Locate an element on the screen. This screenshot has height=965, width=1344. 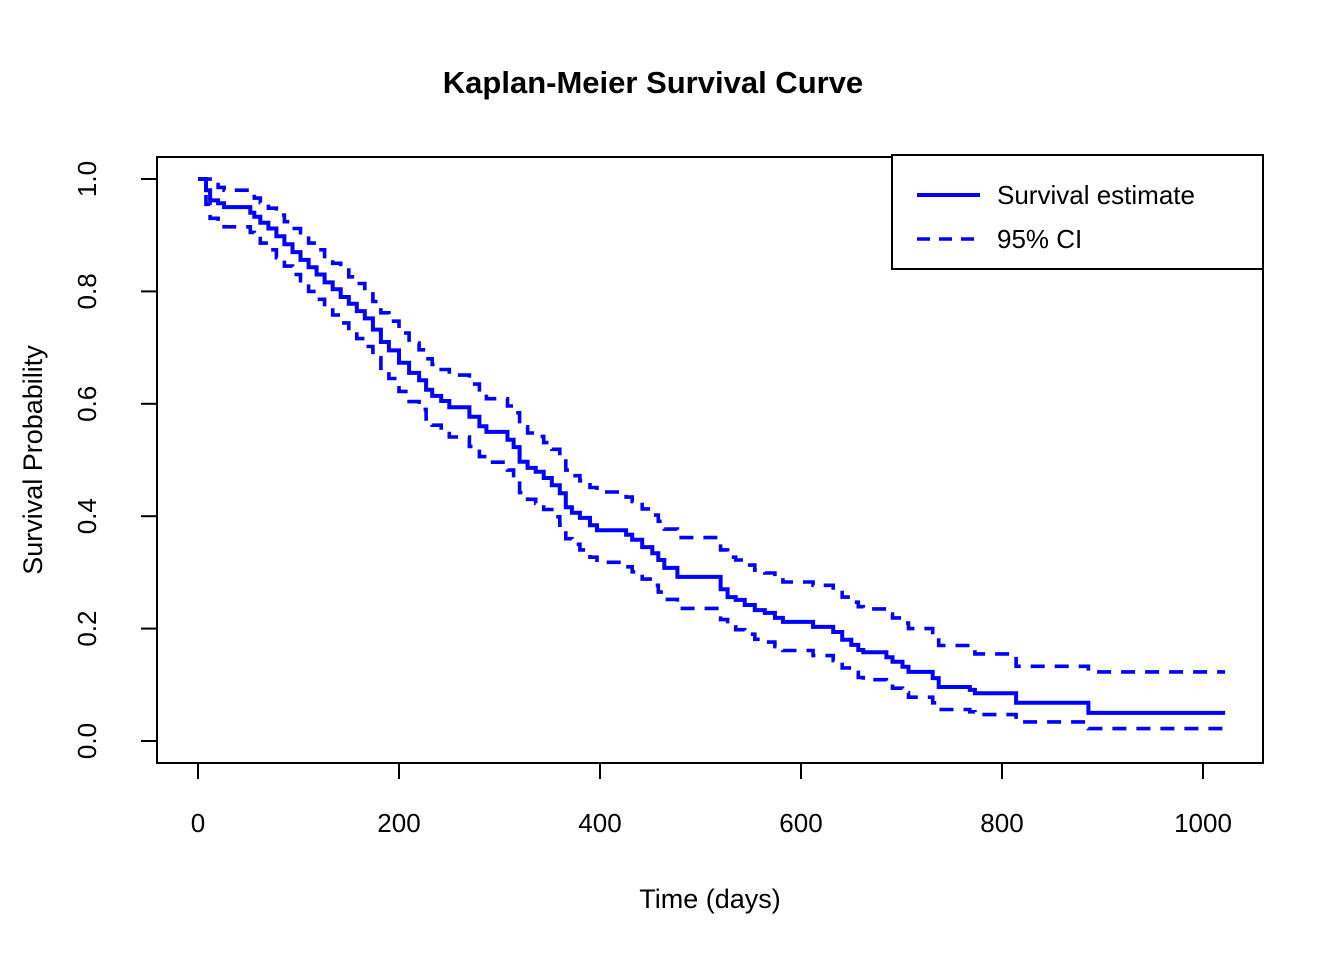
x-tick-label: 1000 is located at coordinates (1203, 823).